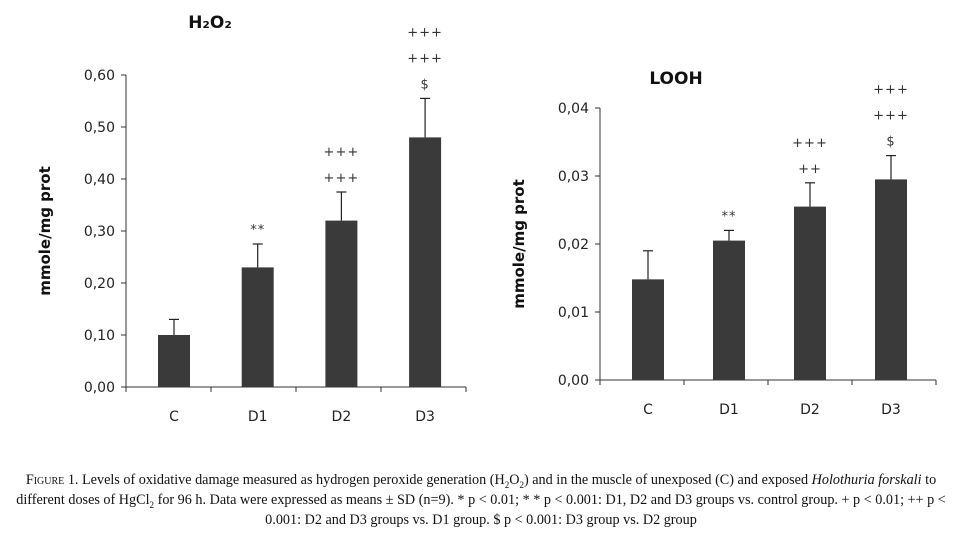 The width and height of the screenshot is (962, 540). Describe the element at coordinates (573, 313) in the screenshot. I see `y-tick-label: 0,01` at that location.